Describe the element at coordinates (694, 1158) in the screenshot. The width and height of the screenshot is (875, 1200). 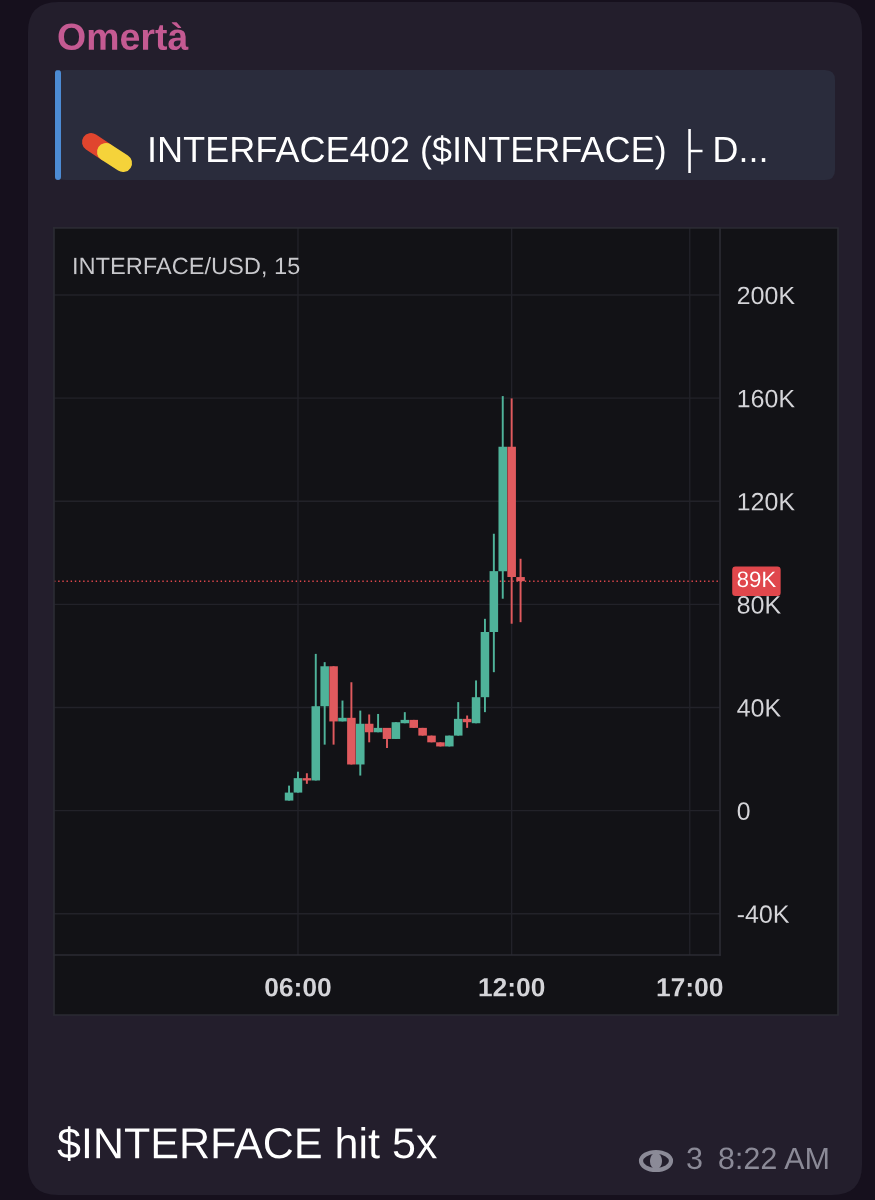
I see `text: 3` at that location.